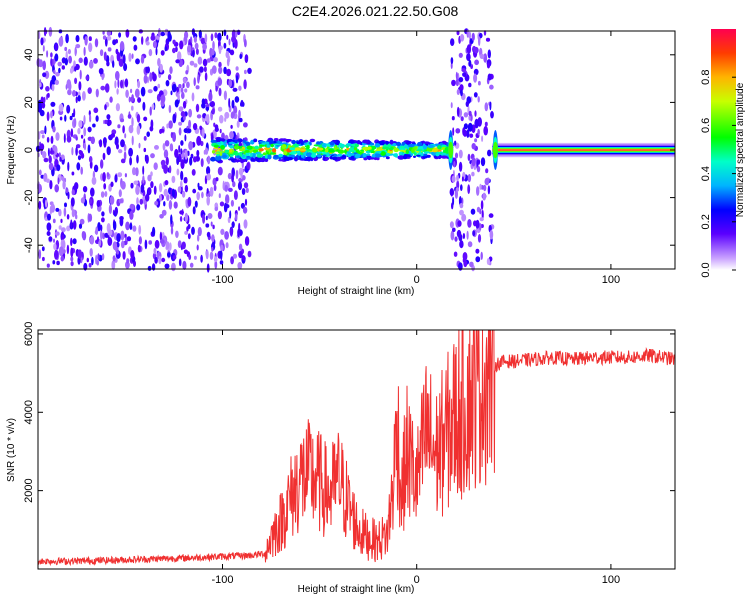 This screenshot has height=600, width=750. What do you see at coordinates (706, 173) in the screenshot?
I see `colorbar-tick-label: 0.4` at bounding box center [706, 173].